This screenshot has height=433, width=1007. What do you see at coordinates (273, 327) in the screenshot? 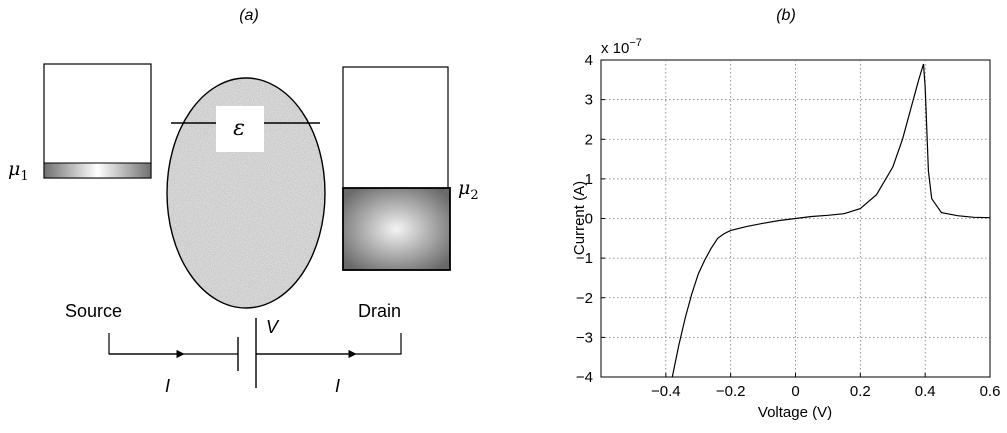
I see `voltage-label: V` at bounding box center [273, 327].